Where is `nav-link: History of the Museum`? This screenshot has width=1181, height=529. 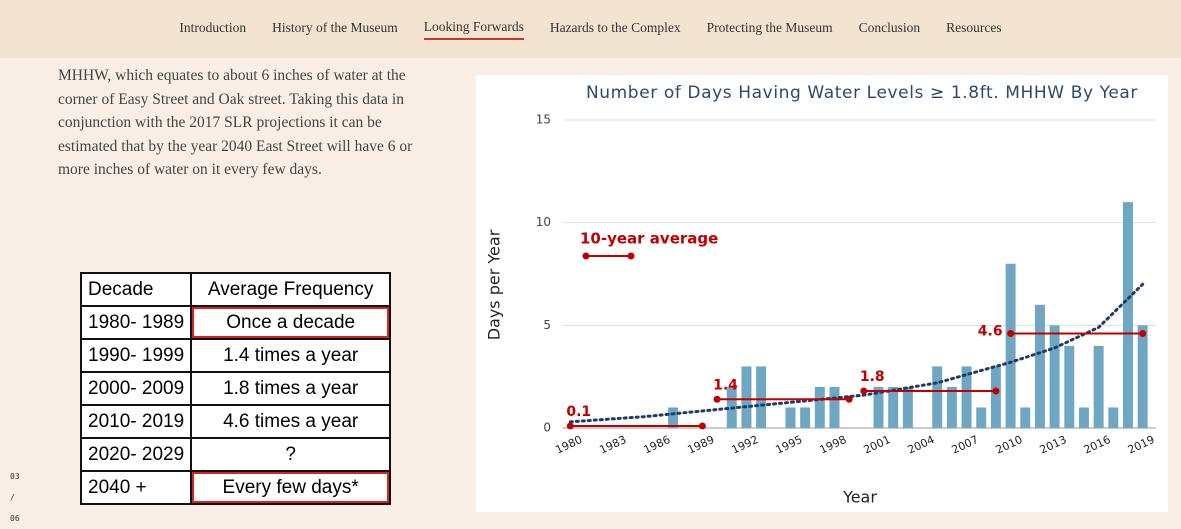
nav-link: History of the Museum is located at coordinates (335, 27).